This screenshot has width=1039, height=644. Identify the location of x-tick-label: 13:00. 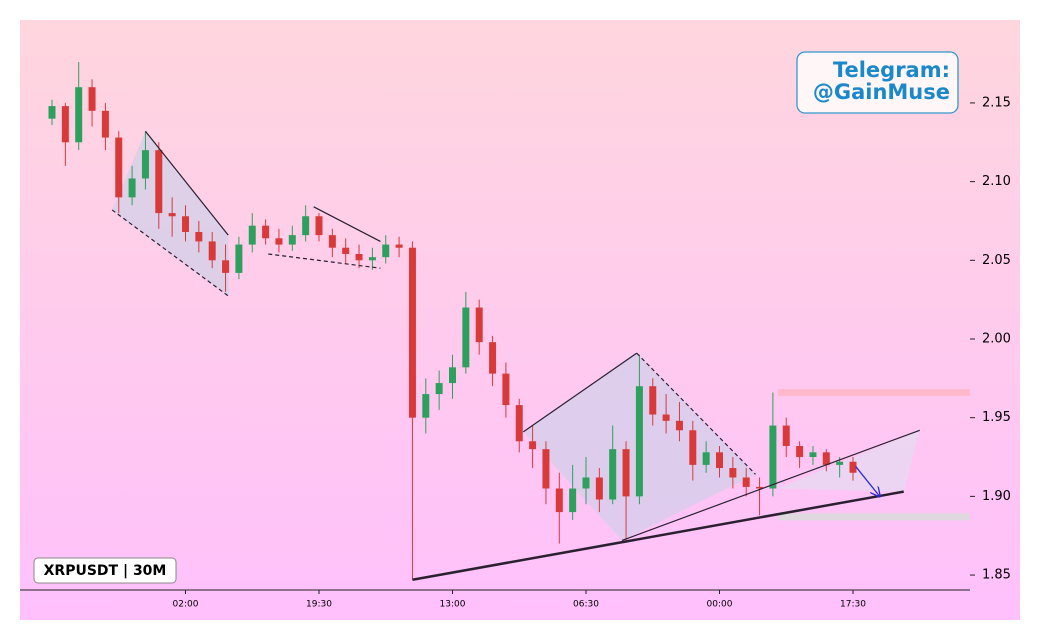
(453, 605).